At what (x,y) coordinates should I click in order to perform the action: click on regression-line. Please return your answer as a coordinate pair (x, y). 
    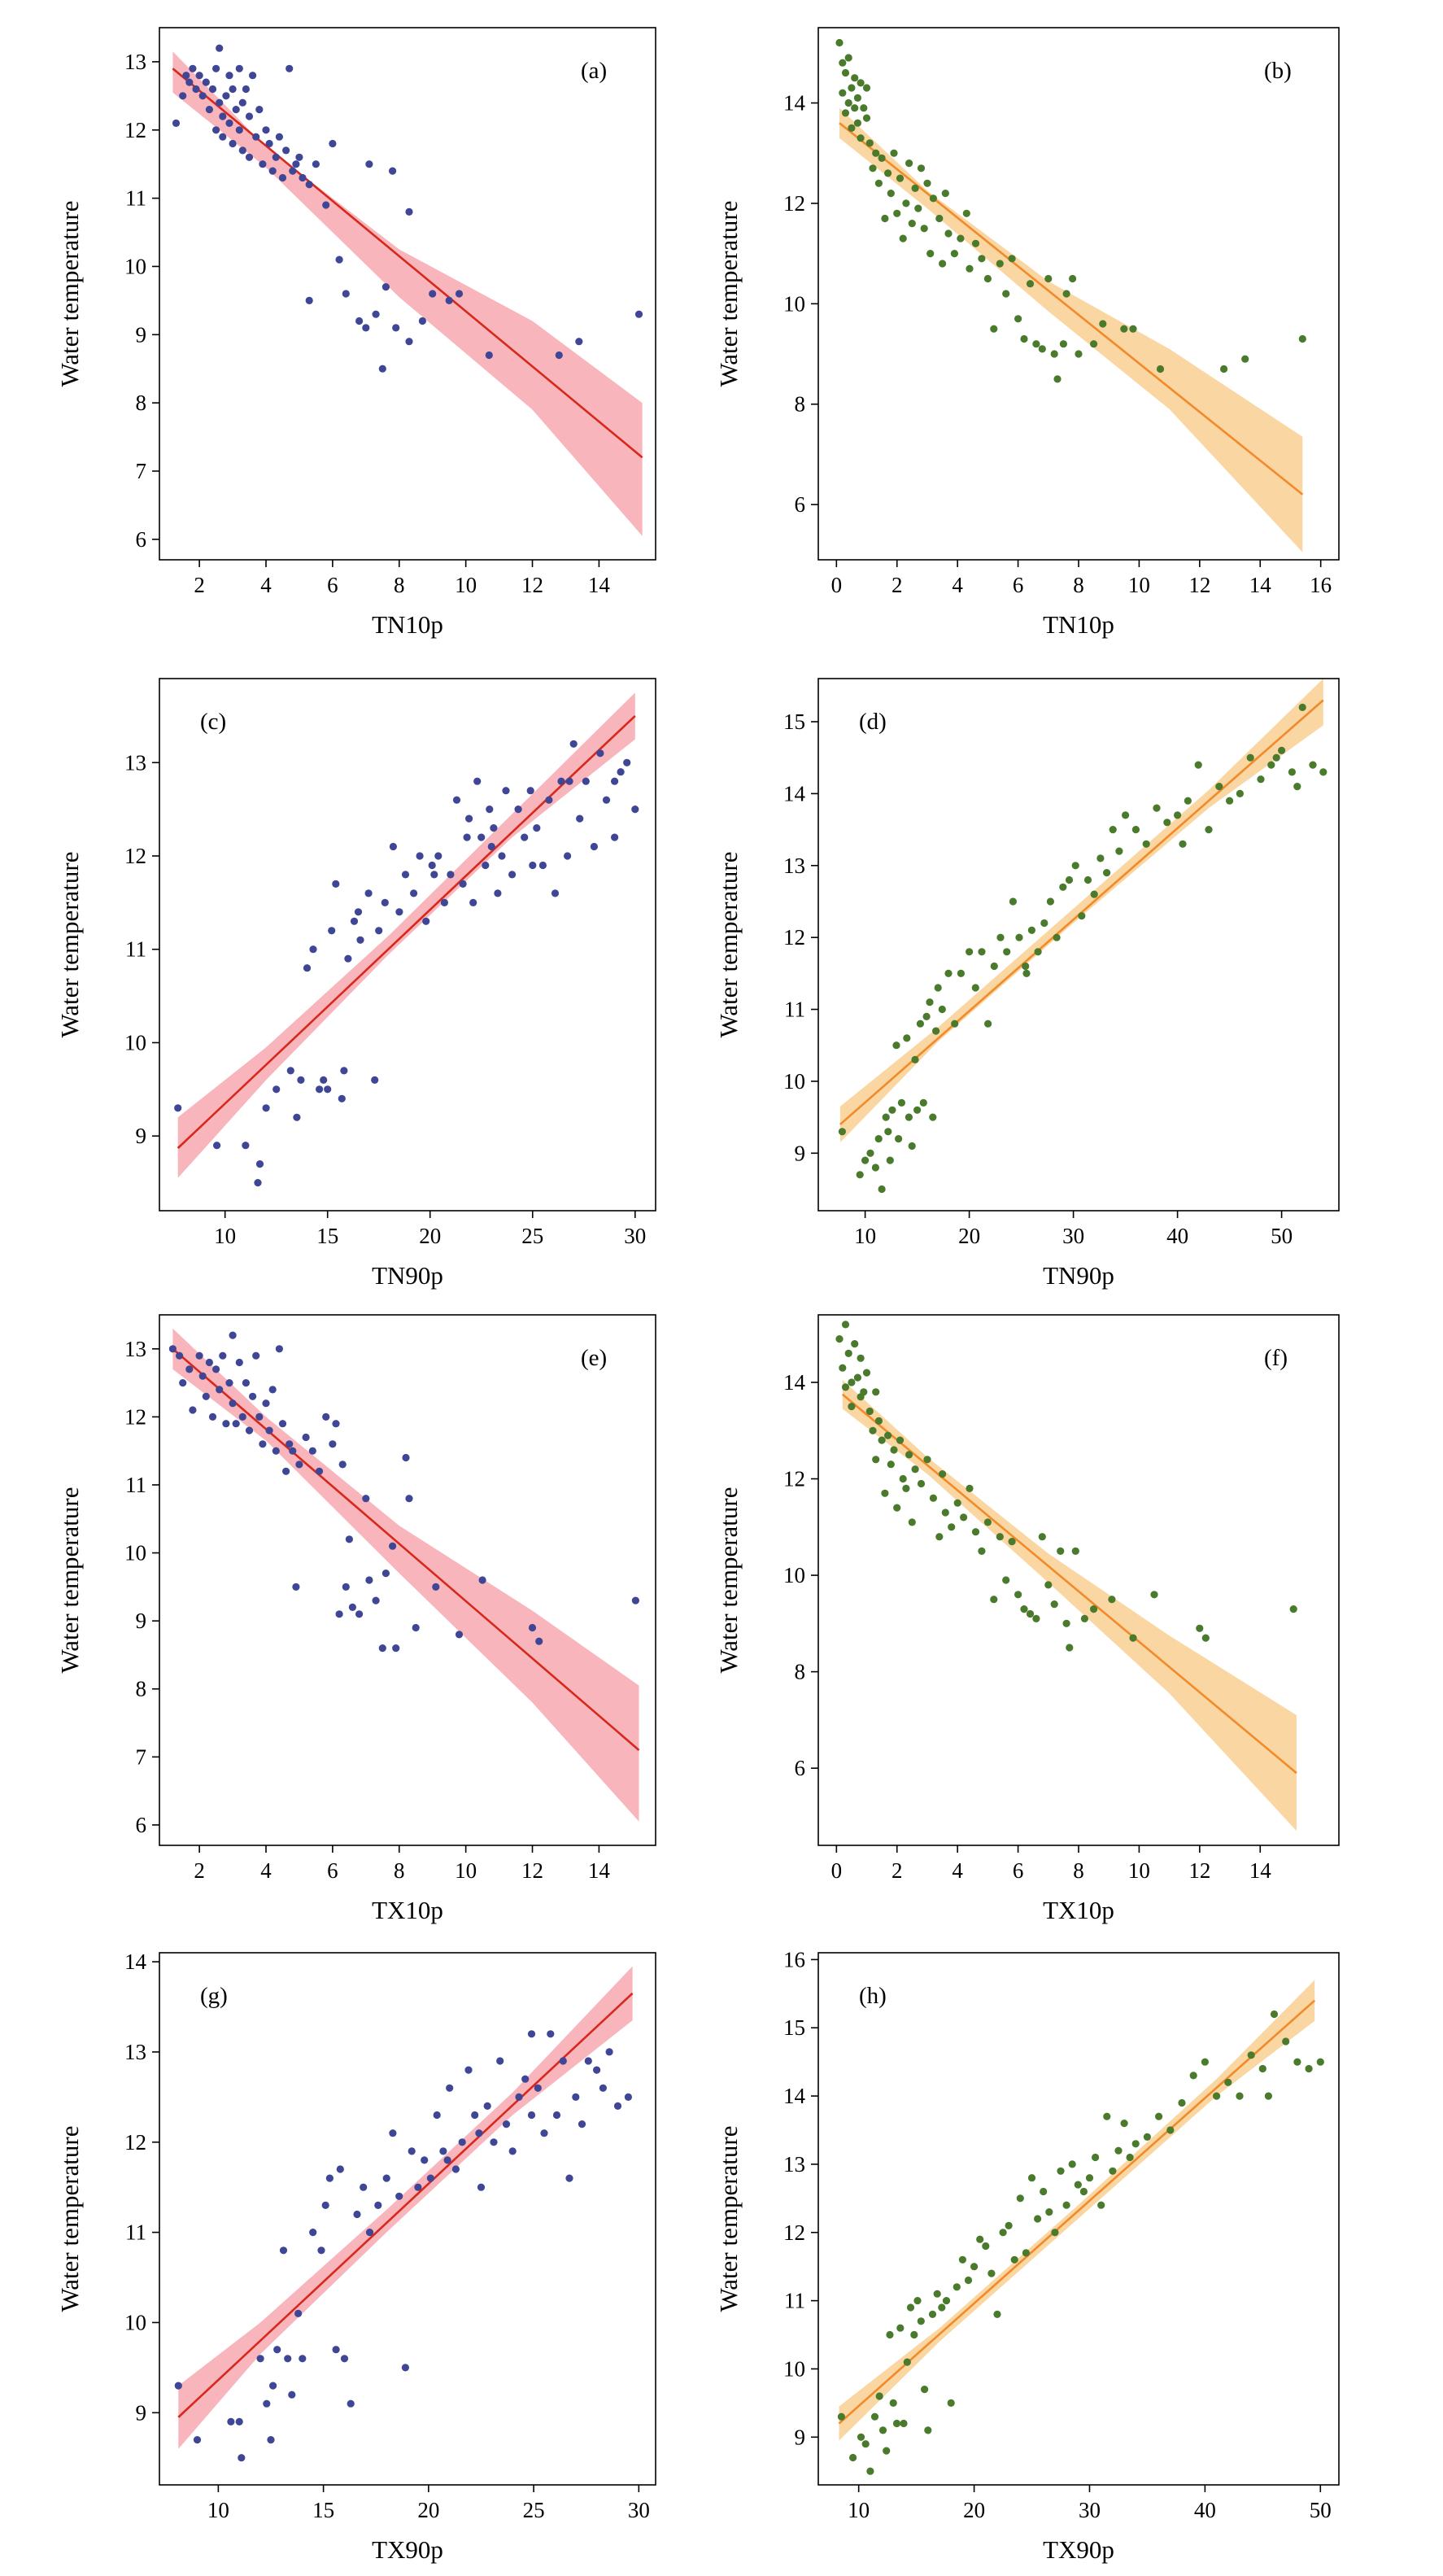
    Looking at the image, I should click on (407, 932).